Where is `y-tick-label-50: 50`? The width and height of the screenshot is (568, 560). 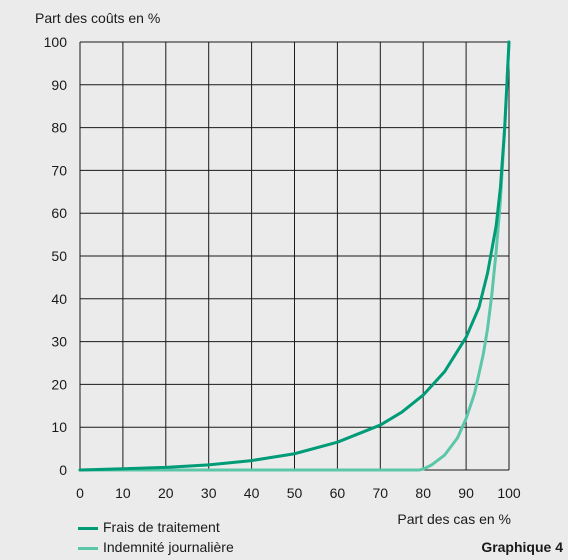
y-tick-label-50: 50 is located at coordinates (59, 256).